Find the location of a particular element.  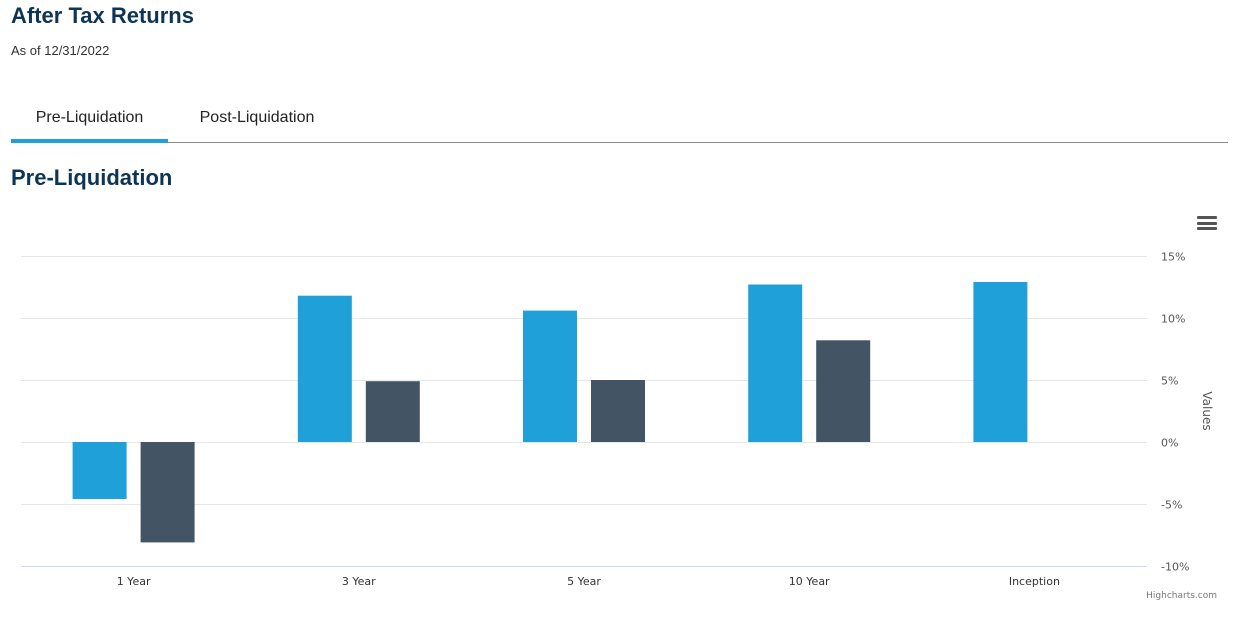

x-tick-label: 1 Year is located at coordinates (134, 581).